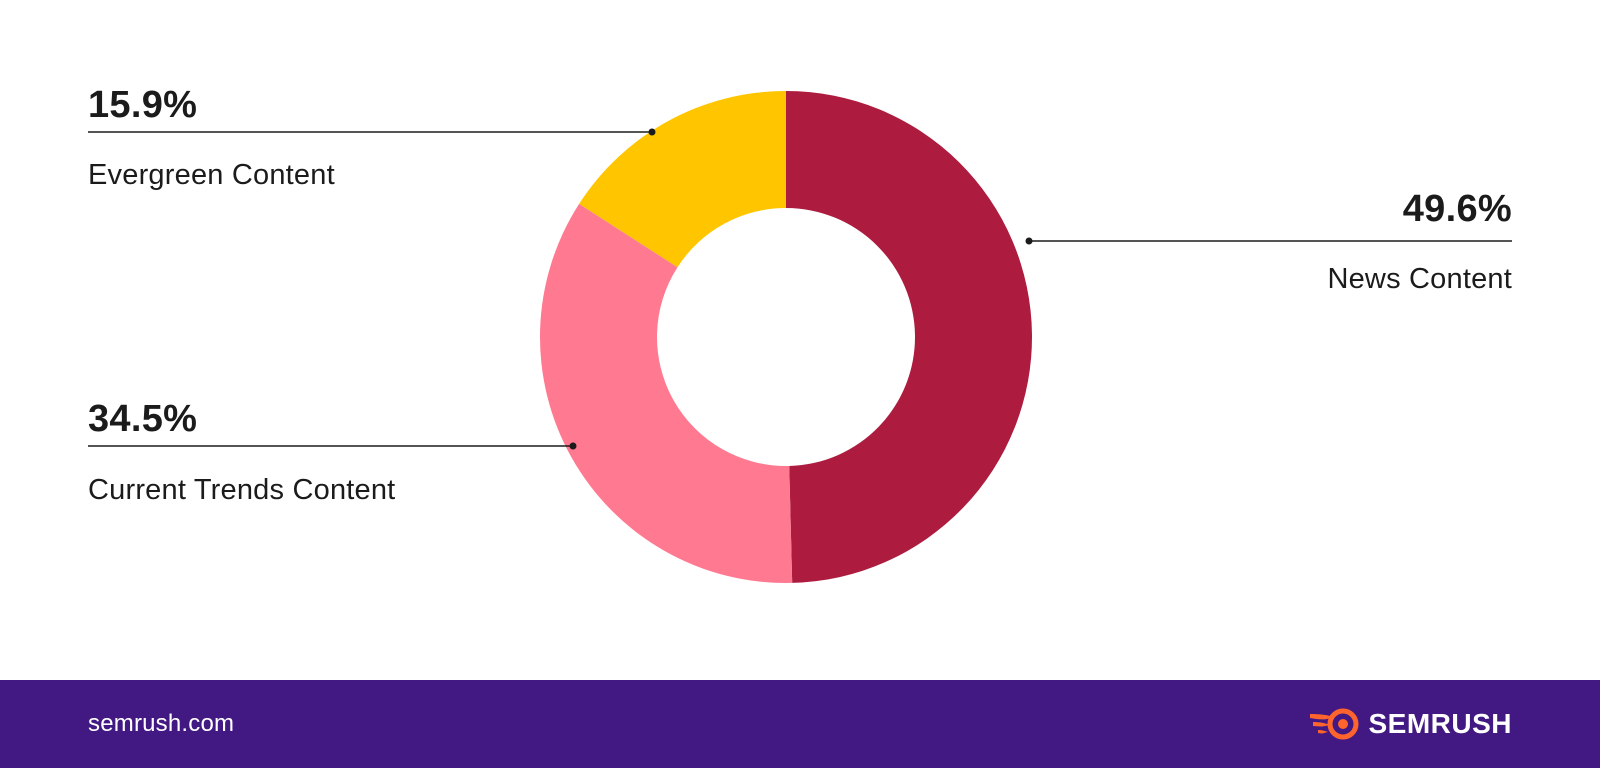 This screenshot has height=768, width=1600. Describe the element at coordinates (211, 138) in the screenshot. I see `label-evergreen: 15.9% Evergreen Content` at that location.